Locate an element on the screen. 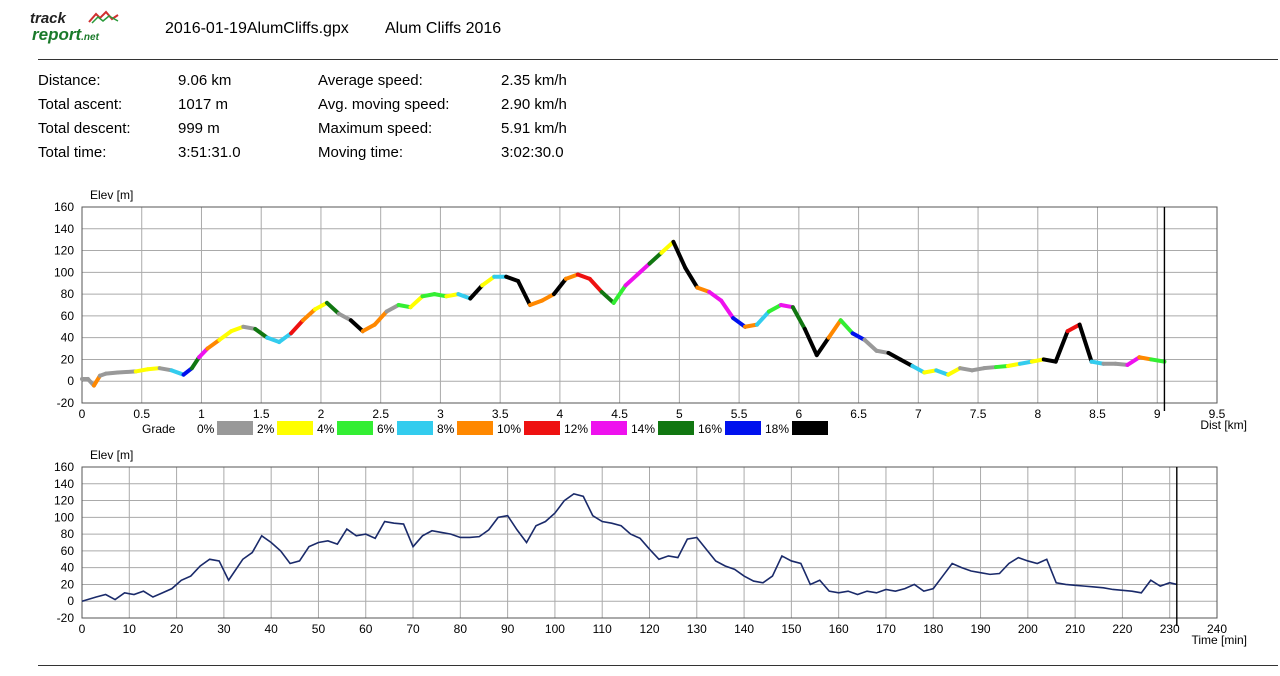 The image size is (1280, 676). time-chart-x-tick-label: 90 is located at coordinates (508, 629).